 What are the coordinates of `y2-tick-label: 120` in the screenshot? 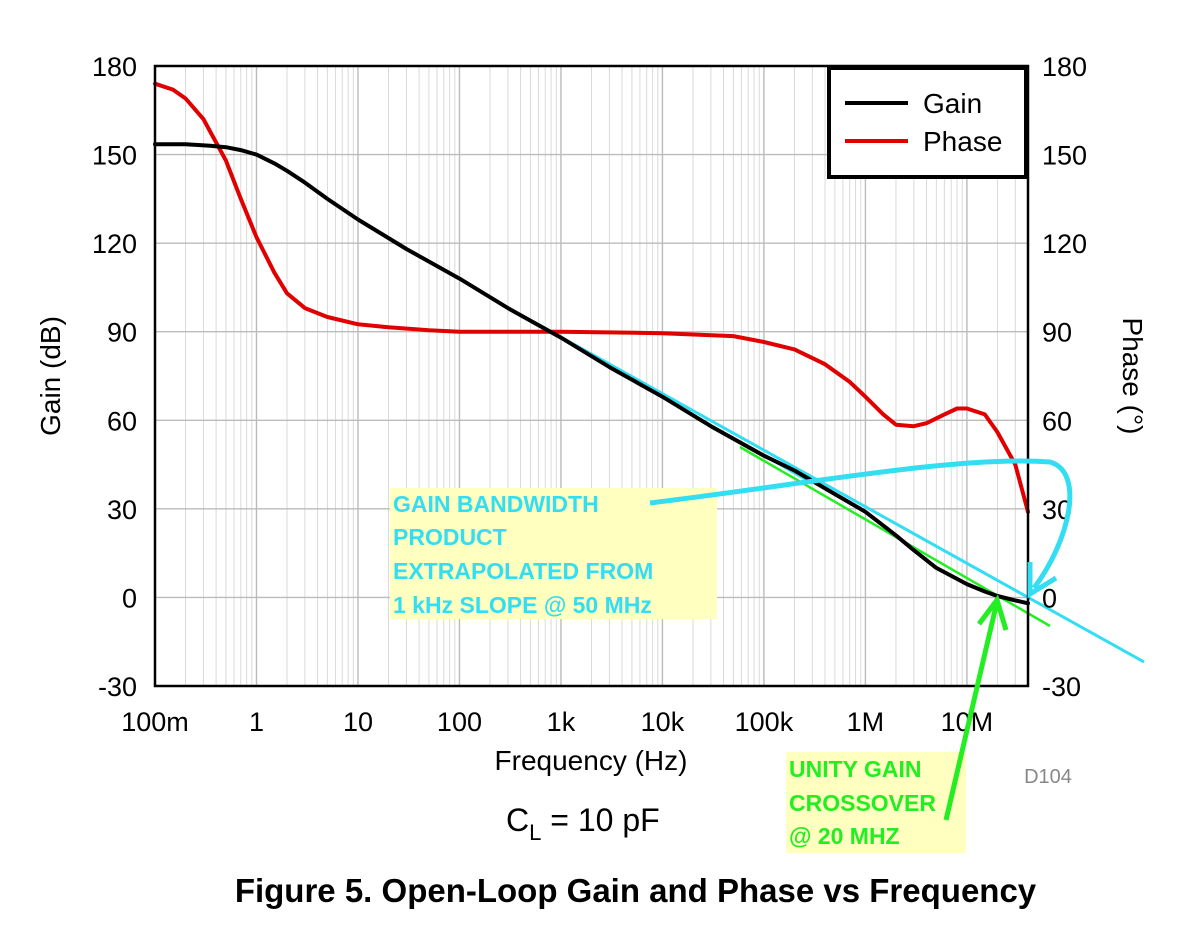 It's located at (1064, 244).